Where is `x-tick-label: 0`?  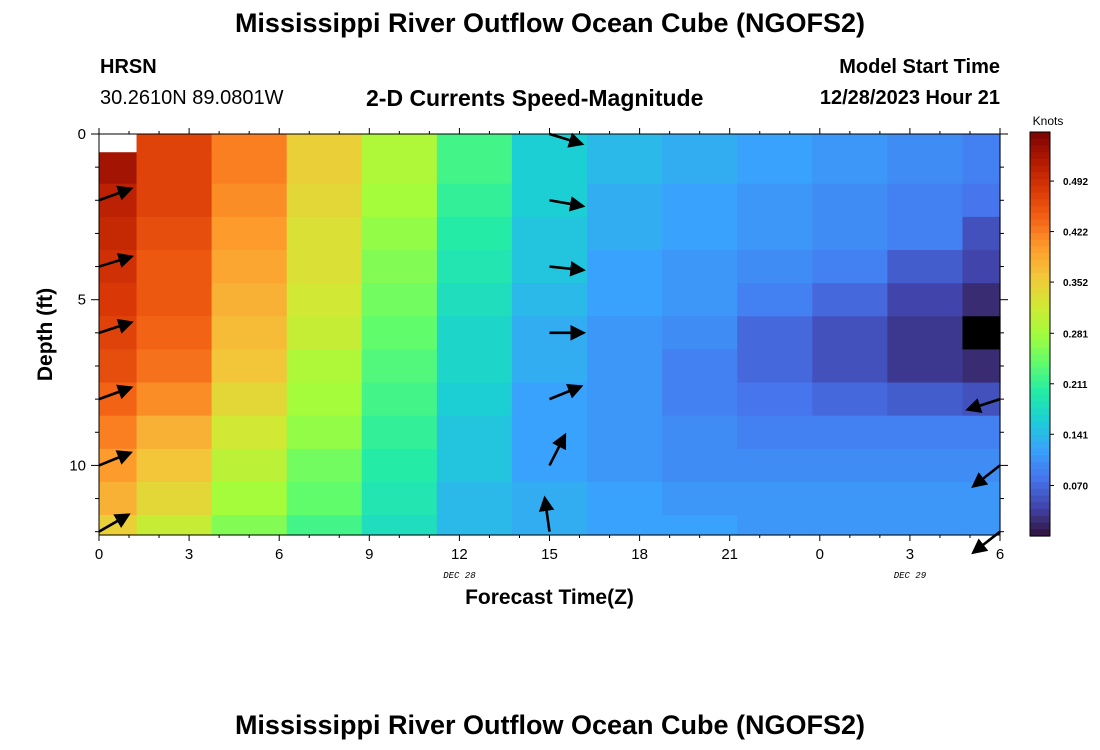
x-tick-label: 0 is located at coordinates (99, 554).